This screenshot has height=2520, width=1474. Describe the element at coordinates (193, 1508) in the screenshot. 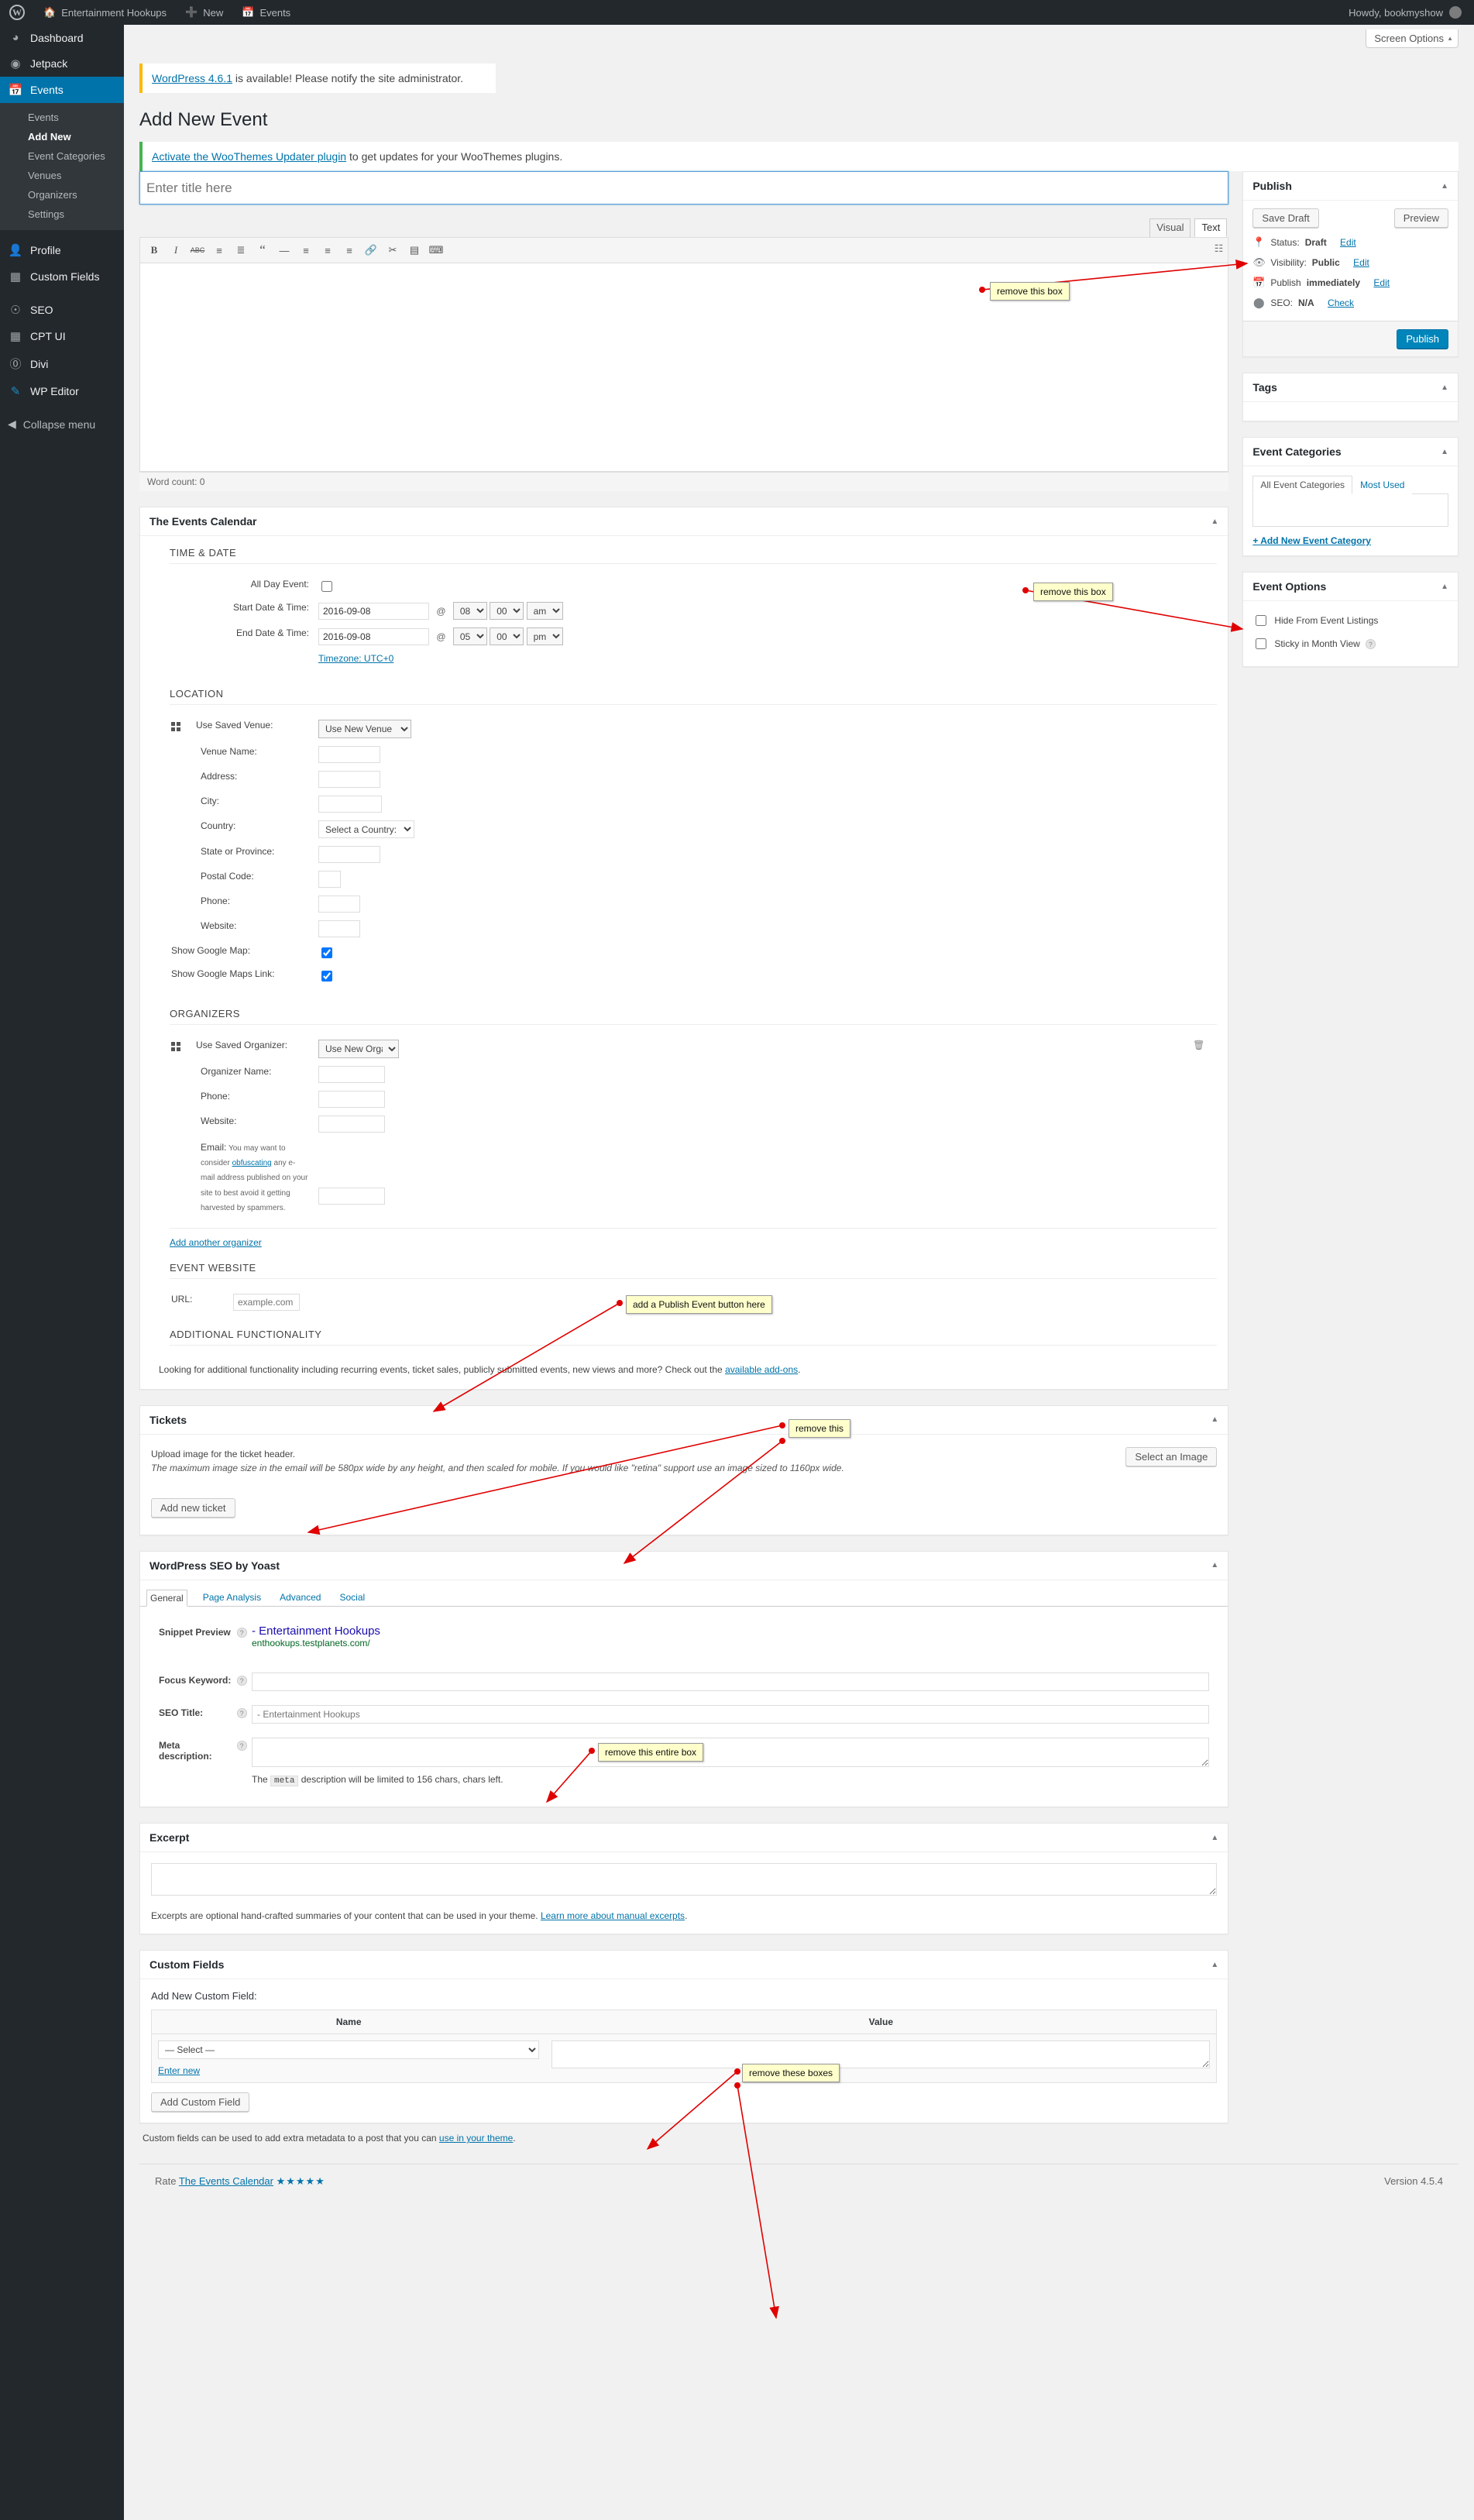

I see `add-new-ticket-button: Add new ticket` at that location.